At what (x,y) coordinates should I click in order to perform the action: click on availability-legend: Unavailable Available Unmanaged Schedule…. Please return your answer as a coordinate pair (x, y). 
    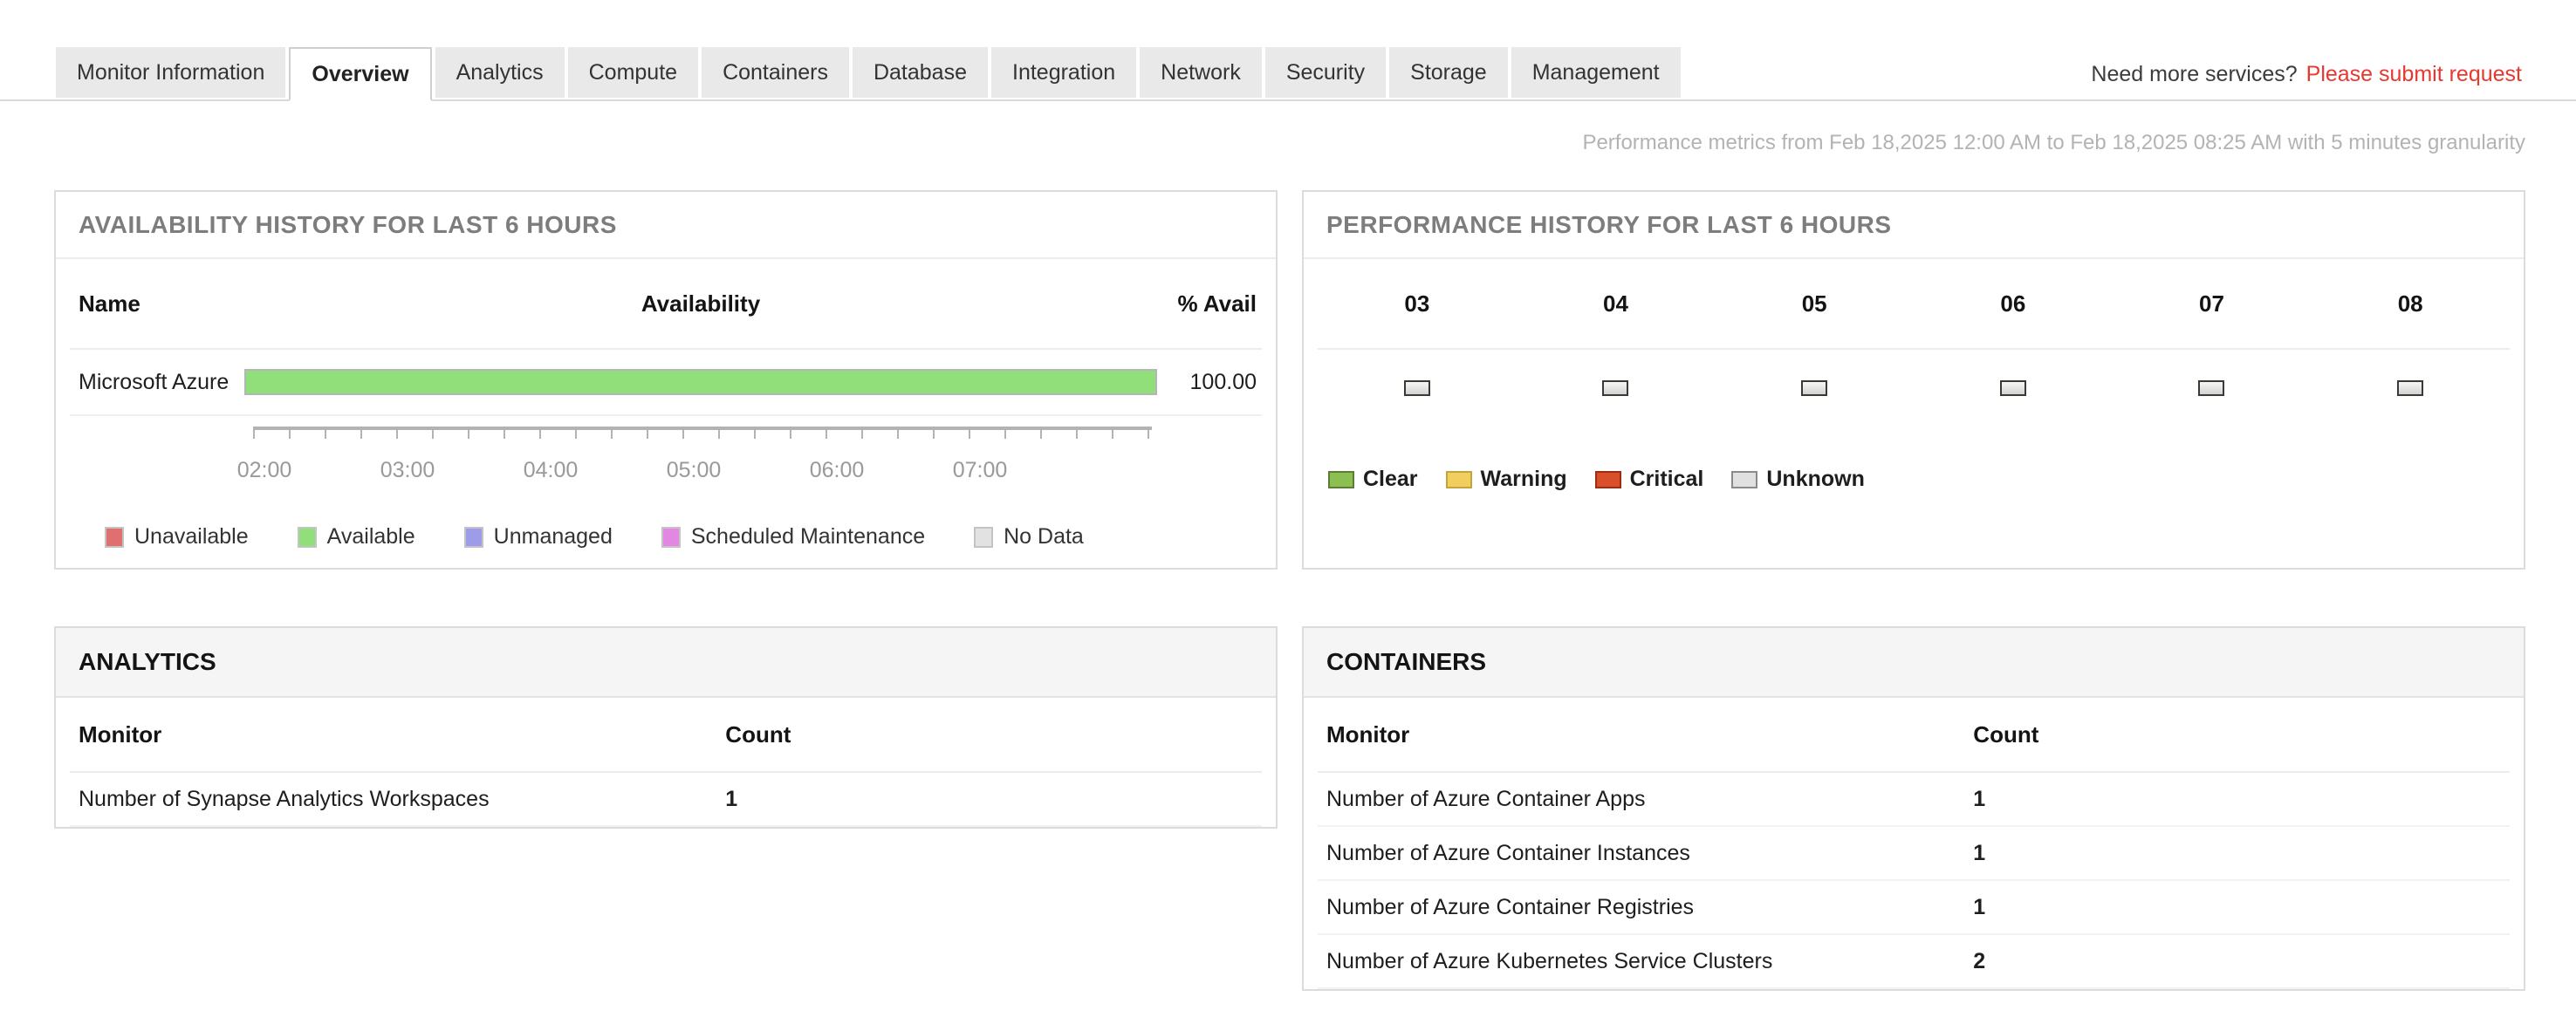
    Looking at the image, I should click on (684, 537).